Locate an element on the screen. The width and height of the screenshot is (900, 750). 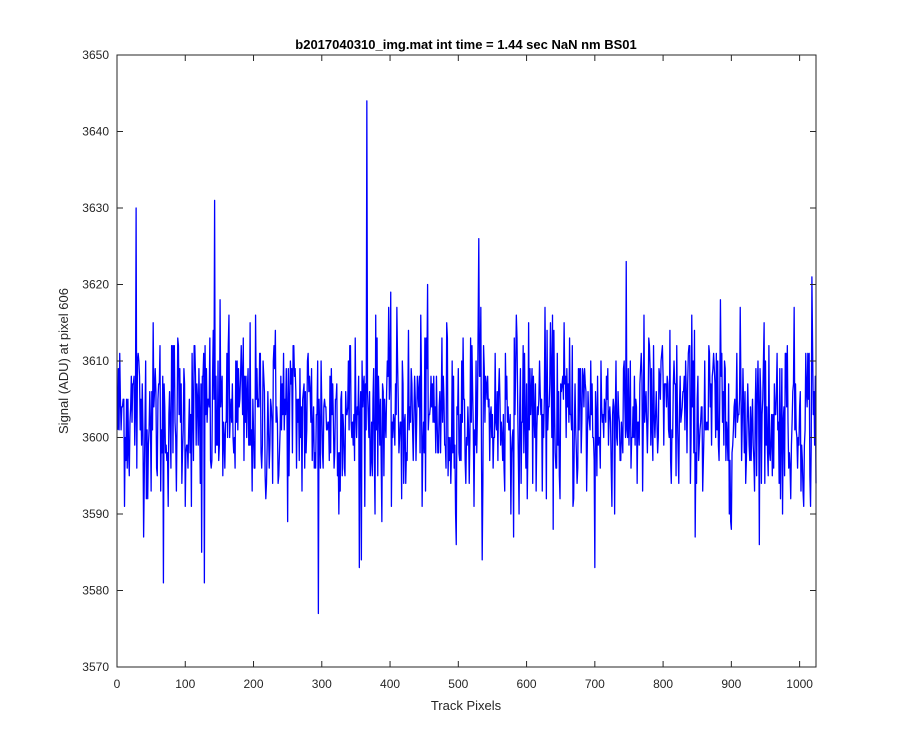
x-tick-label: 800 is located at coordinates (663, 684).